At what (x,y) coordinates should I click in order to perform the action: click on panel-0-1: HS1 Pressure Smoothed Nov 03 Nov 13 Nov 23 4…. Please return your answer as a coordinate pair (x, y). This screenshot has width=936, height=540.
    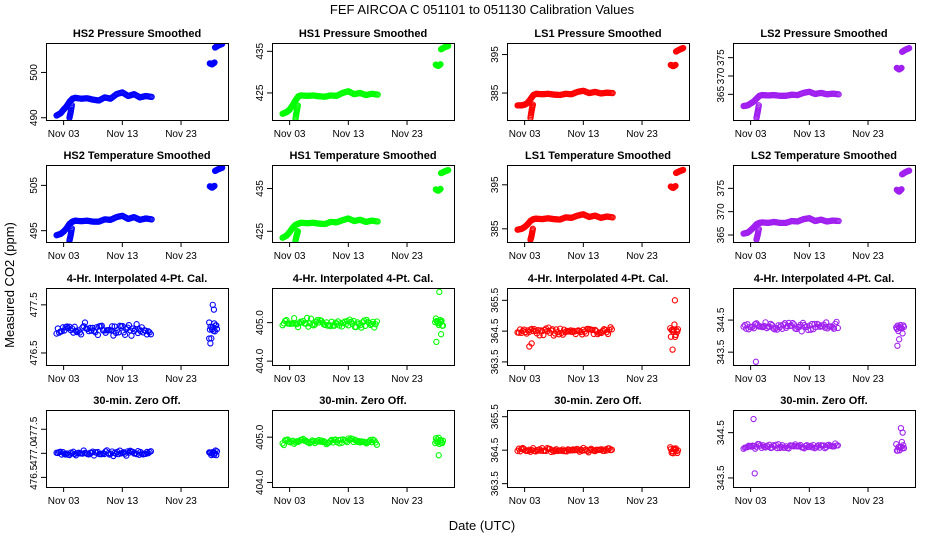
    Looking at the image, I should click on (355, 84).